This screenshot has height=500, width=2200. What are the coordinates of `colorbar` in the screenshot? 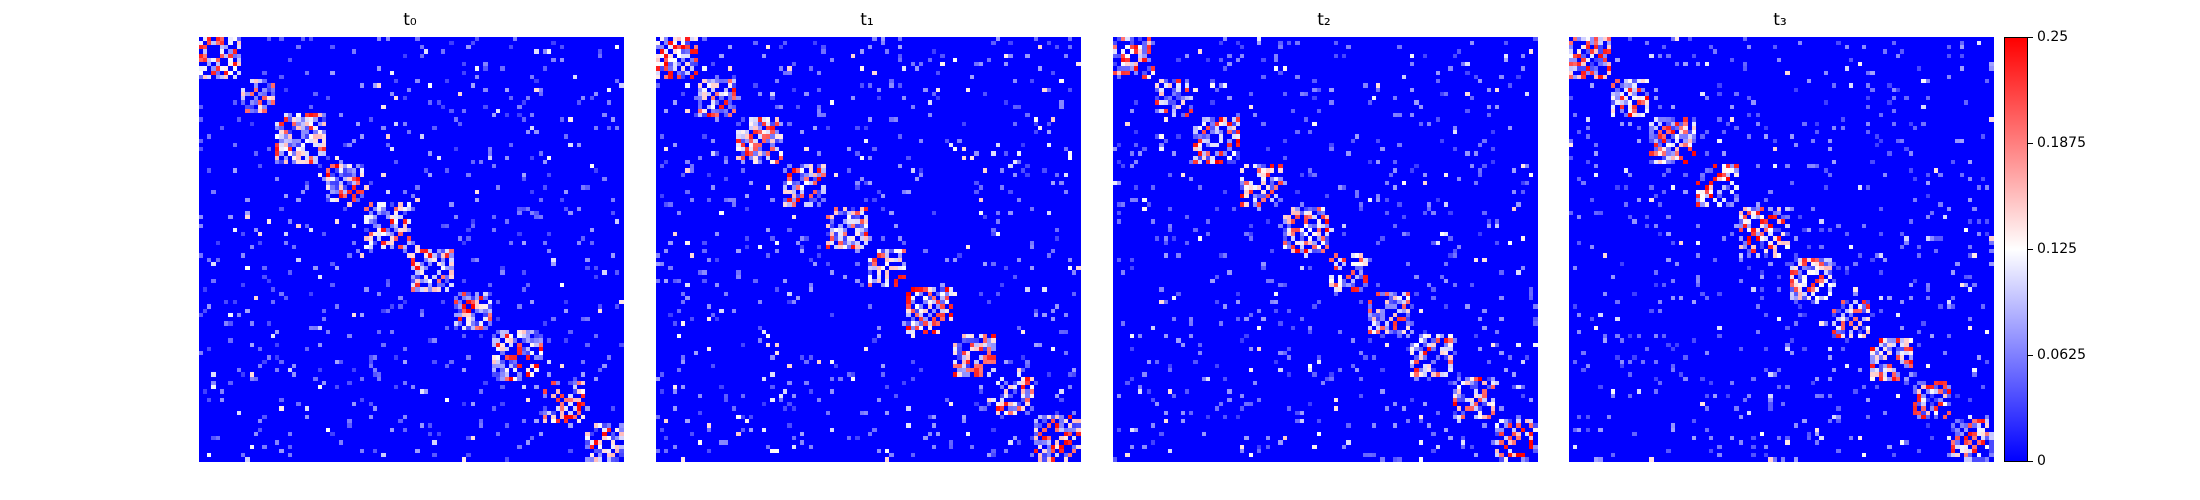 It's located at (2016, 249).